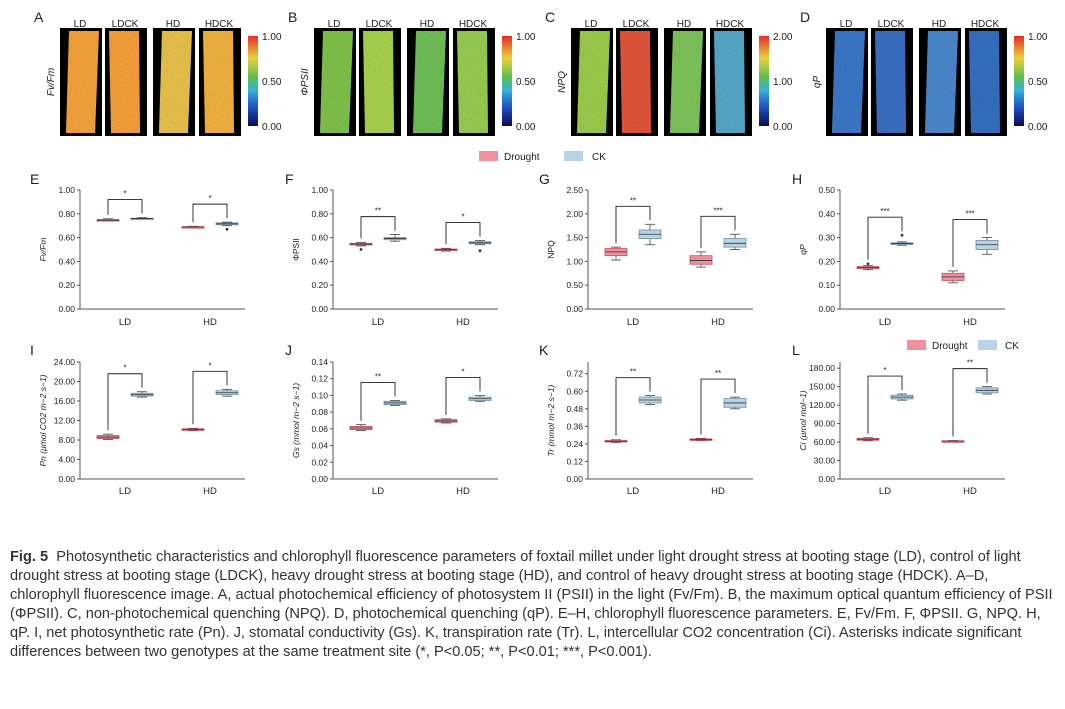  I want to click on panel-letter: H, so click(797, 179).